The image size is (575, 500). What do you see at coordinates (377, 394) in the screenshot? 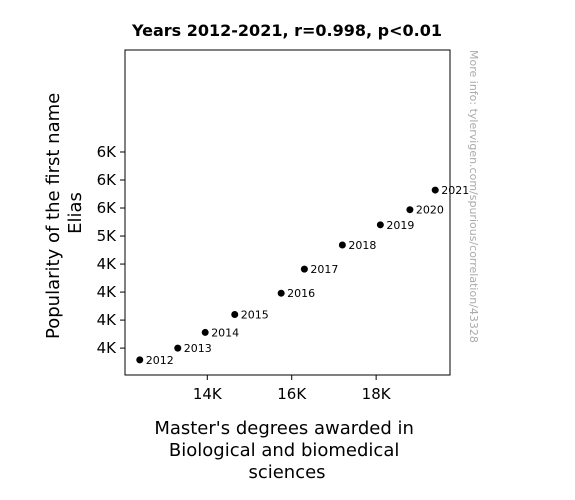
I see `x-tick-label: 18K` at bounding box center [377, 394].